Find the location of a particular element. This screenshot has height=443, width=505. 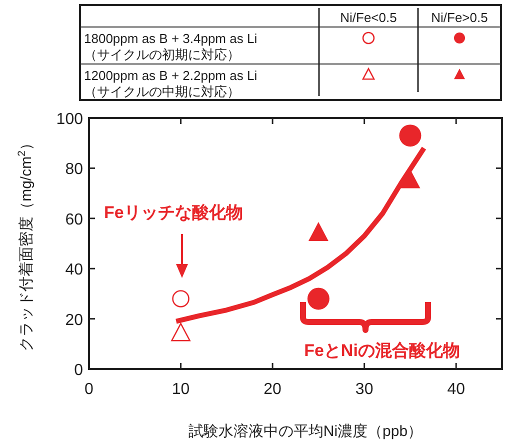

y-tick-label: 20 is located at coordinates (74, 320).